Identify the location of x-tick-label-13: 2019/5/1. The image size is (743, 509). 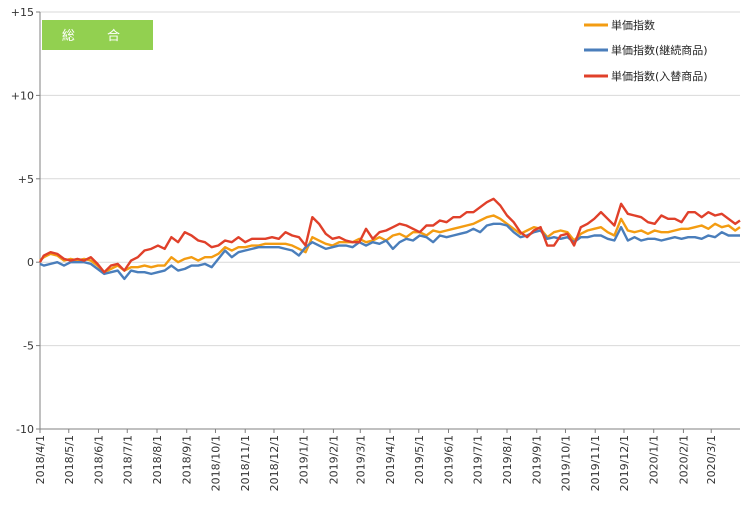
(419, 459).